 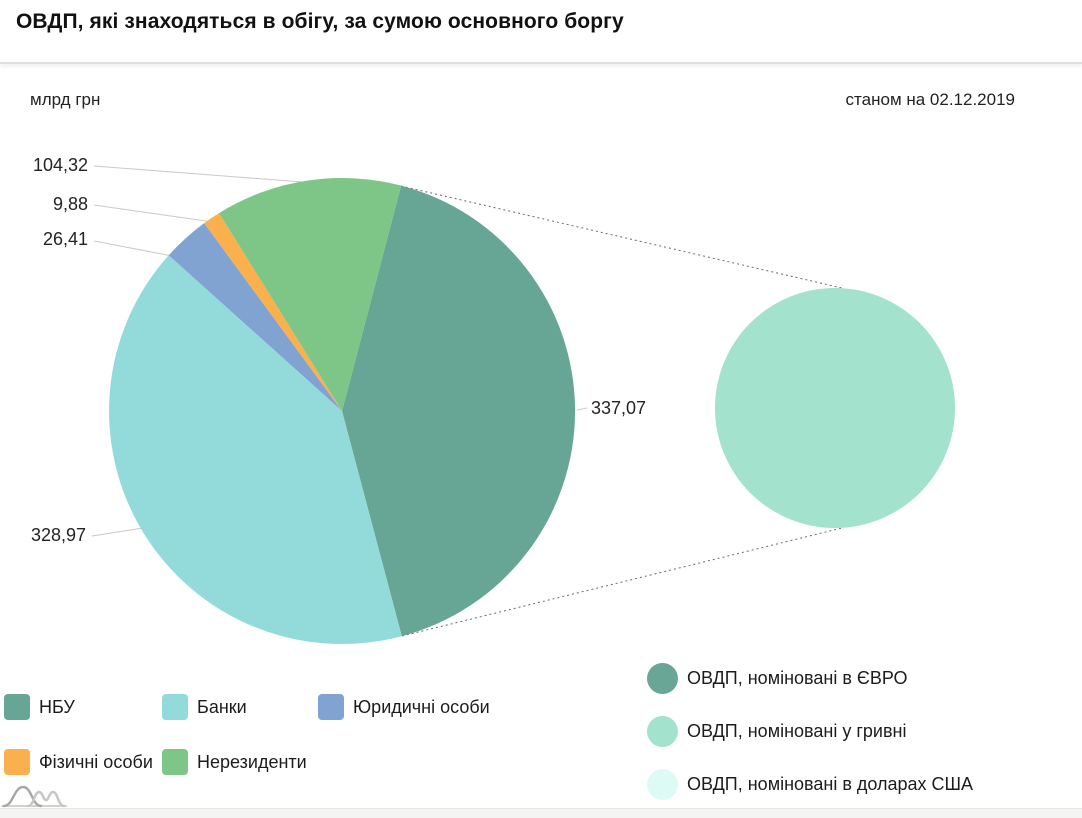 What do you see at coordinates (930, 99) in the screenshot?
I see `as-of-date-label: станом на 02.12.2019` at bounding box center [930, 99].